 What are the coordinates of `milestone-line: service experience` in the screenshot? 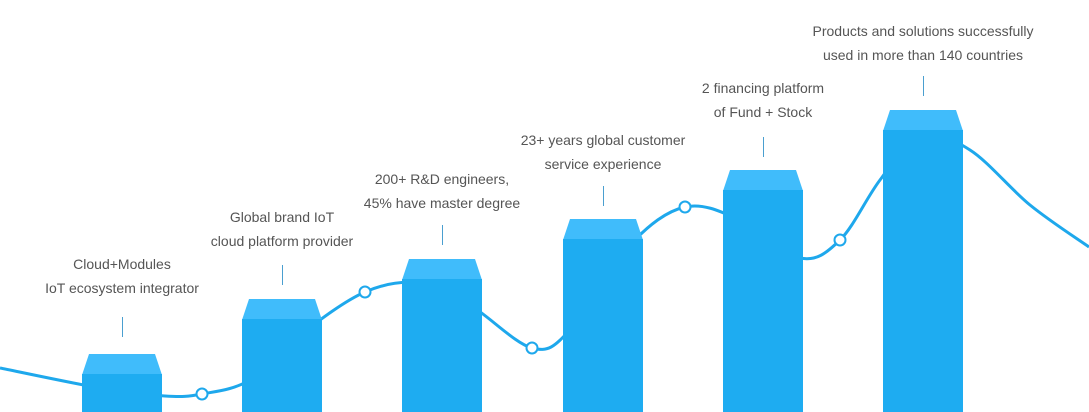 It's located at (603, 164).